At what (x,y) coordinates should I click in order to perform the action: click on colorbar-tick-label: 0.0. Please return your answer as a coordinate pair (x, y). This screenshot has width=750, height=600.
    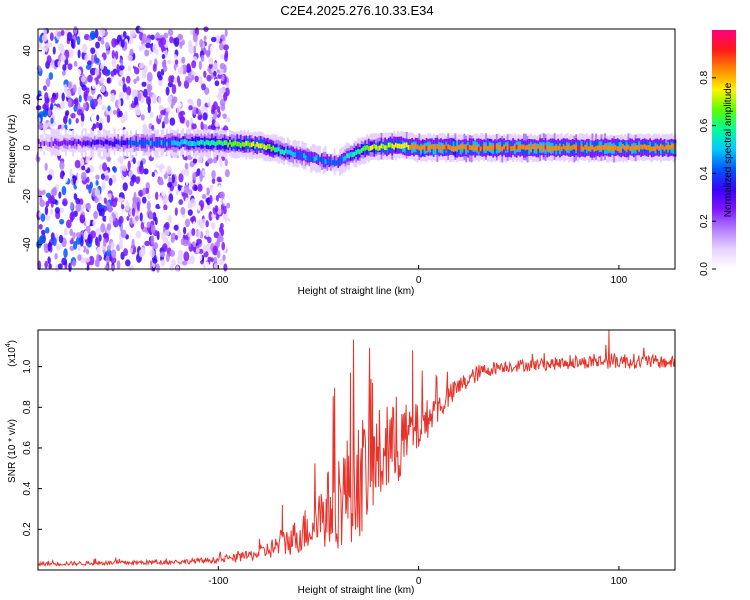
    Looking at the image, I should click on (704, 269).